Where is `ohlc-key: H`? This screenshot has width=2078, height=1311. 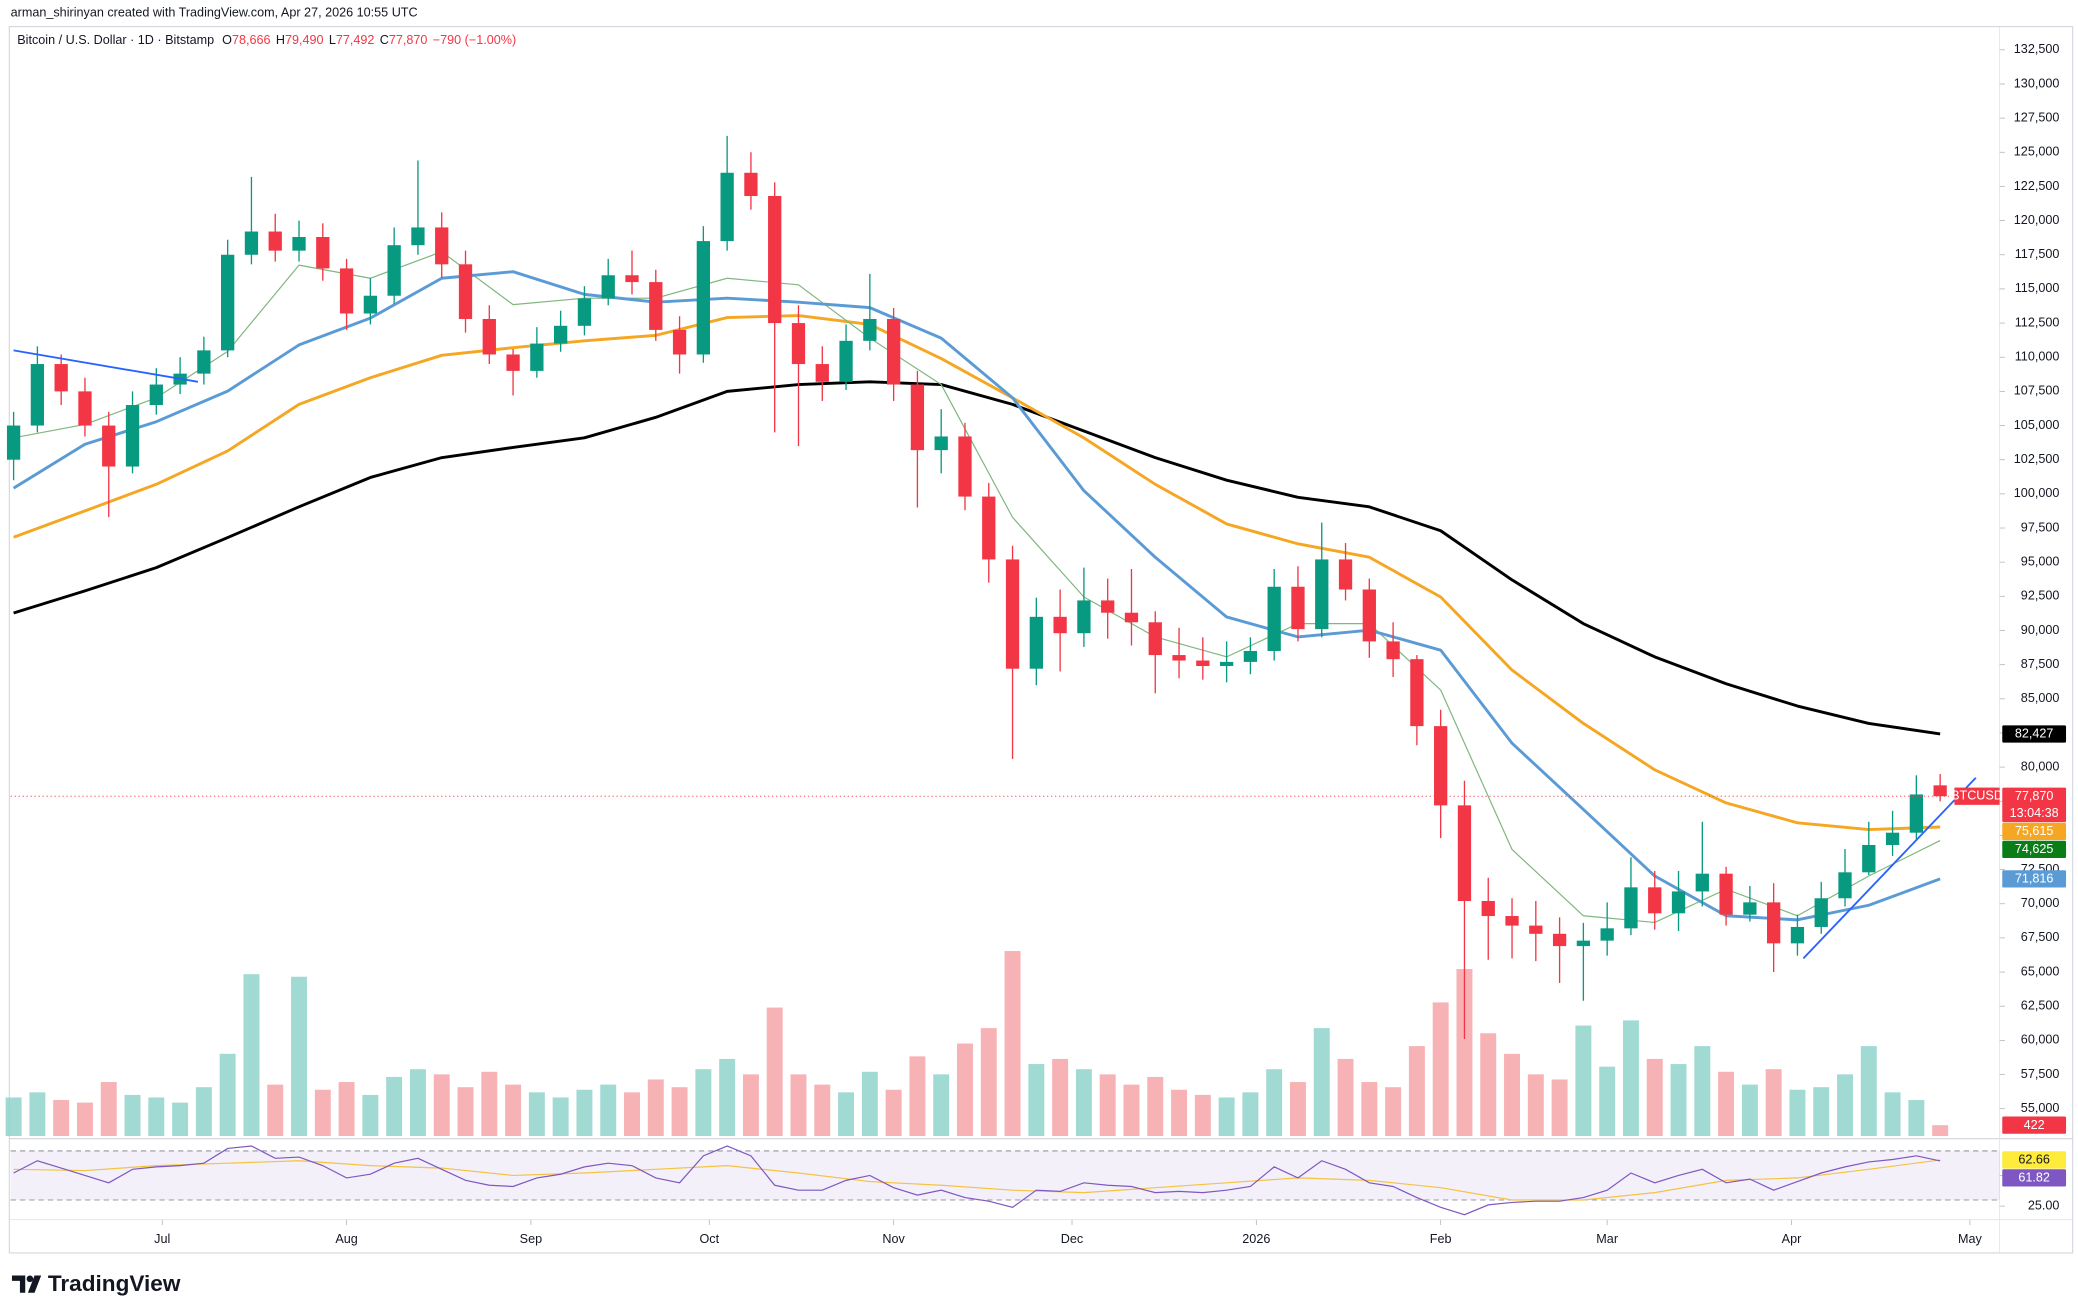 ohlc-key: H is located at coordinates (280, 41).